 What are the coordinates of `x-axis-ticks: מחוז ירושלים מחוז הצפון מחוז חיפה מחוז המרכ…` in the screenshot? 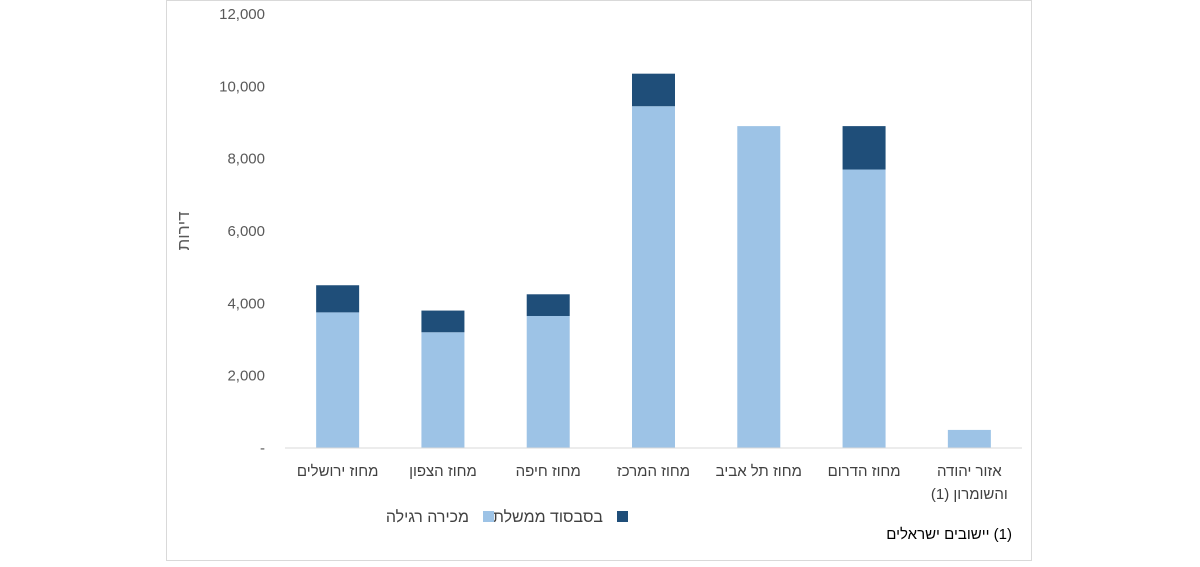 It's located at (652, 483).